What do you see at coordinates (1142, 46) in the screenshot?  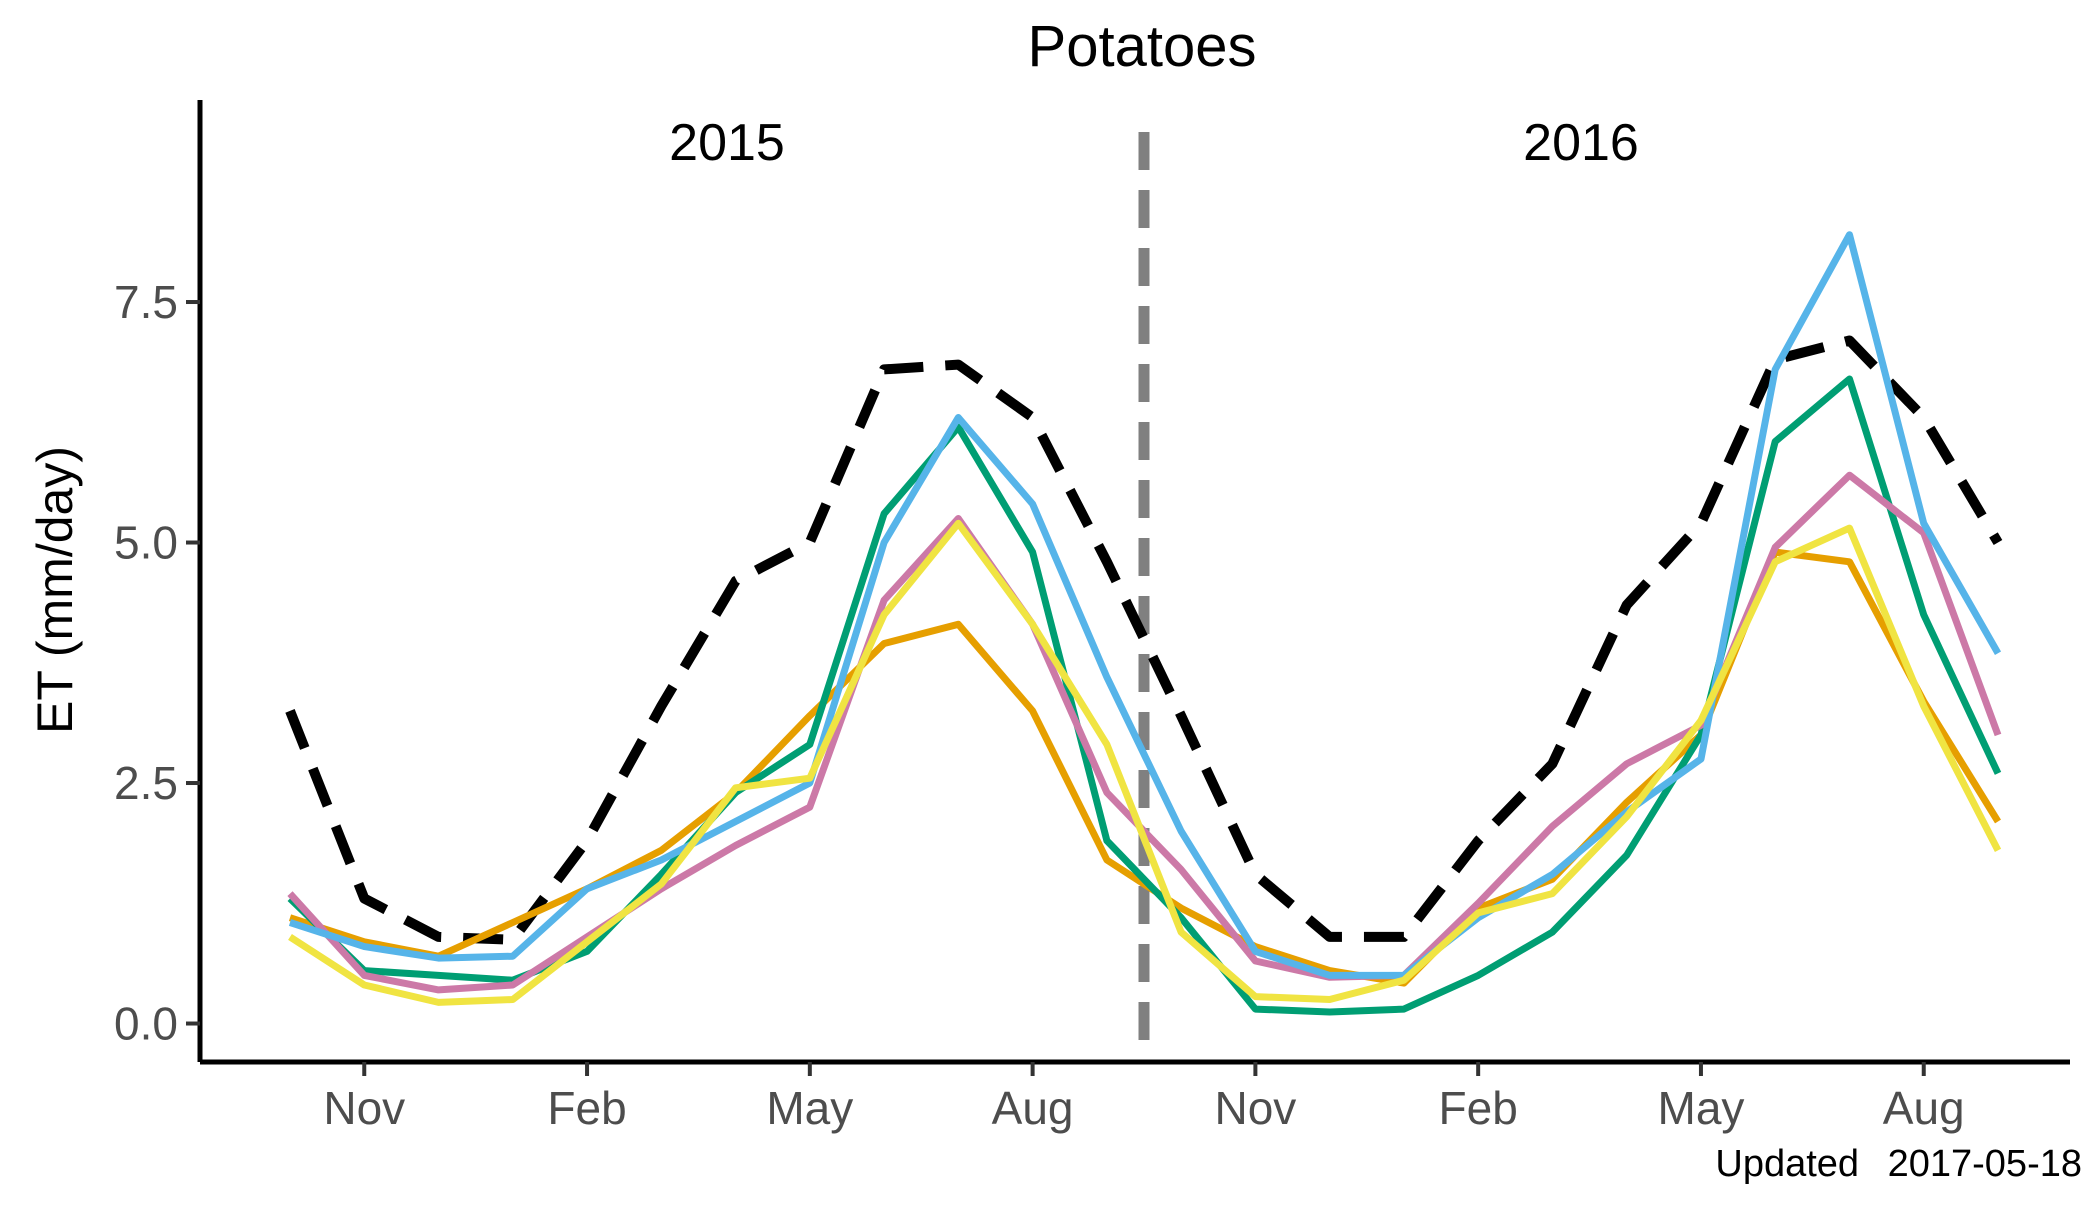 I see `chart-title: Potatoes` at bounding box center [1142, 46].